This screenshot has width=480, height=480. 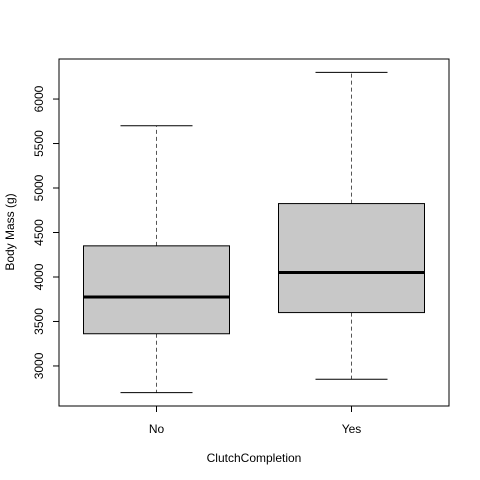 I want to click on x-axis: No Yes, so click(x=255, y=421).